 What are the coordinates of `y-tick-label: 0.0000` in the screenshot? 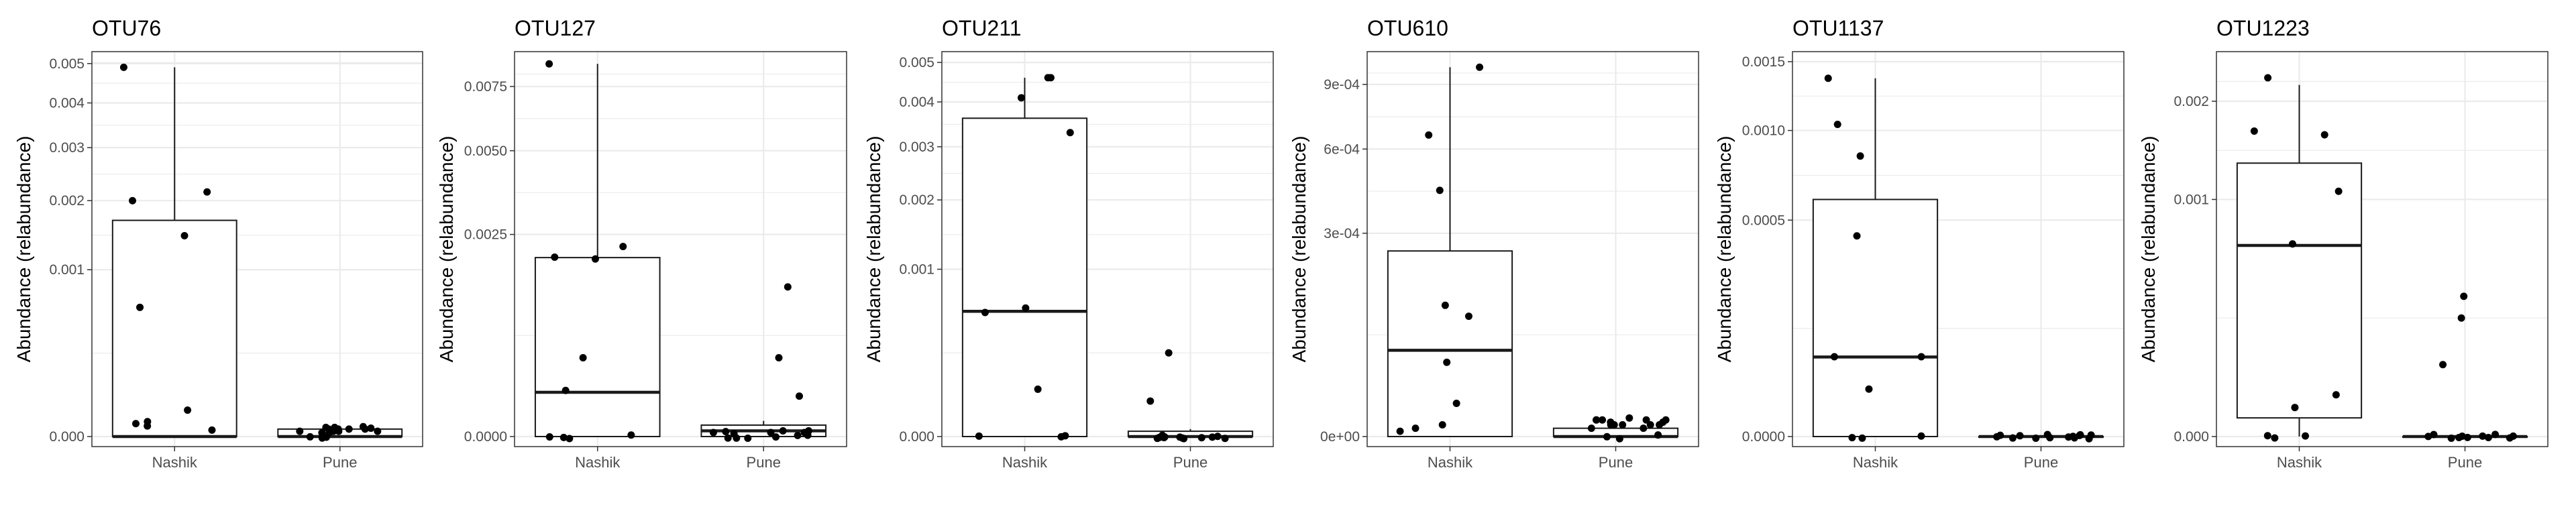 It's located at (485, 437).